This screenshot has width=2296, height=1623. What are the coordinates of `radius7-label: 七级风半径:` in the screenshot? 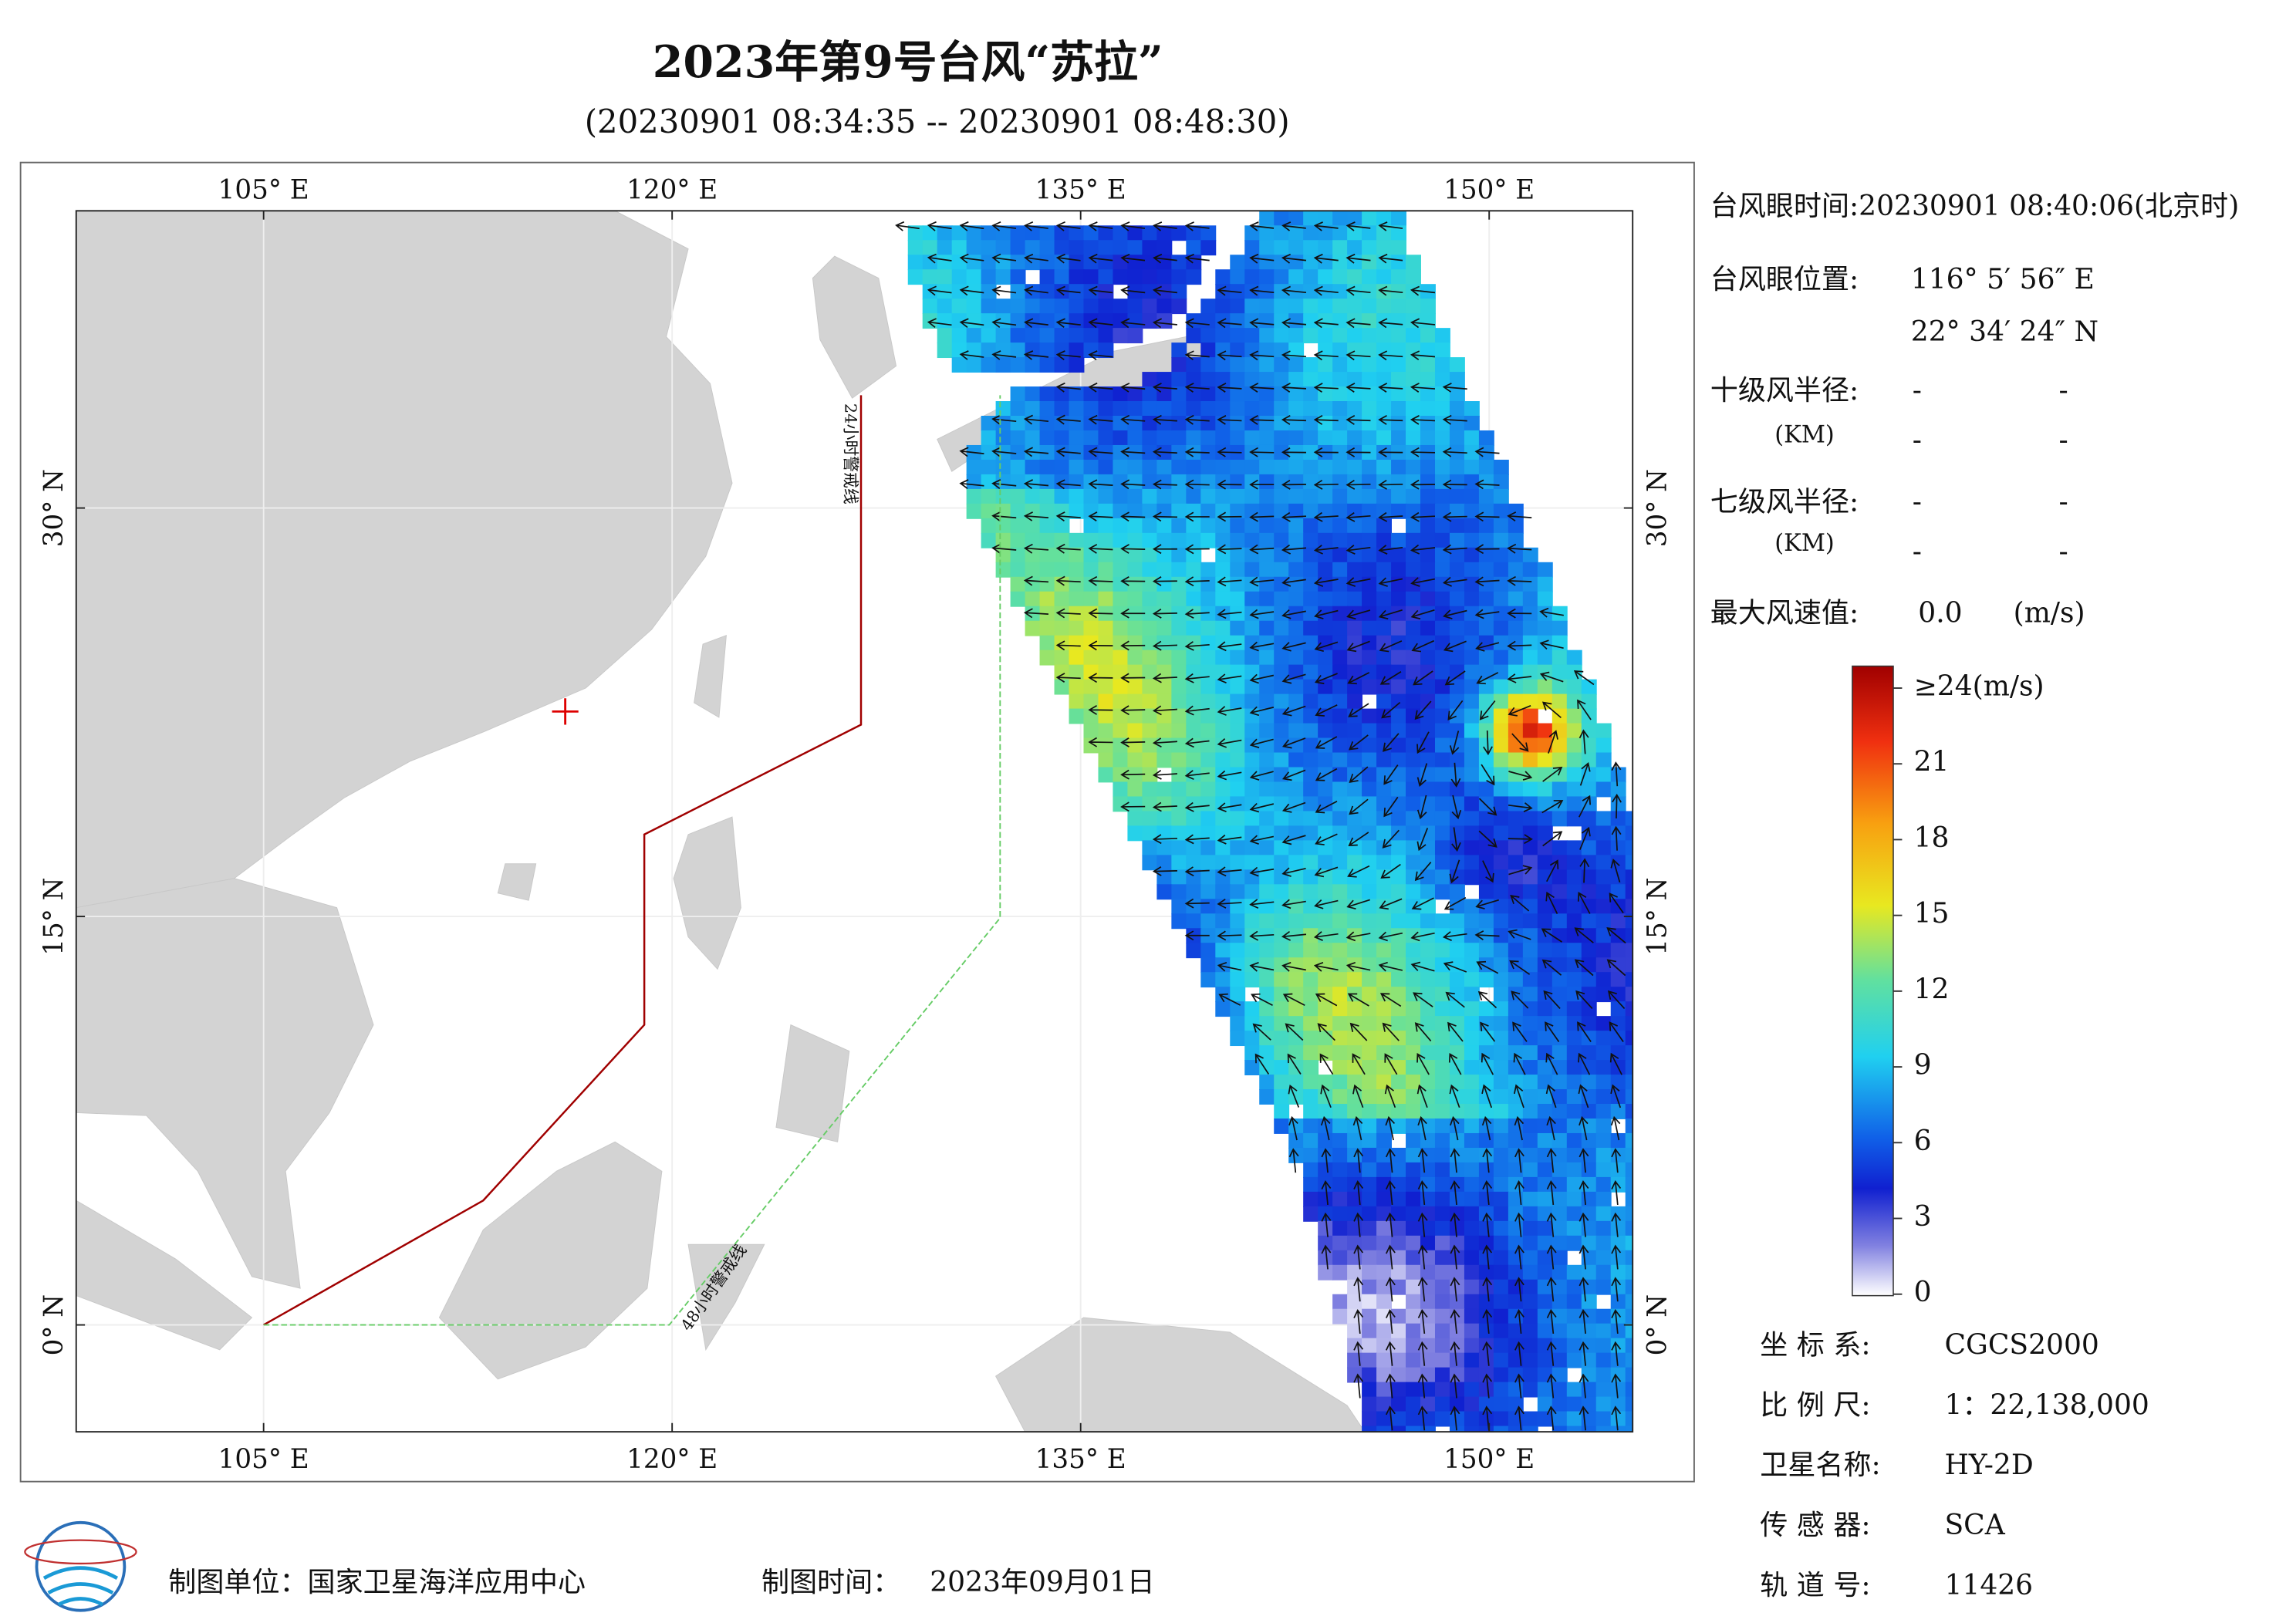 It's located at (1784, 501).